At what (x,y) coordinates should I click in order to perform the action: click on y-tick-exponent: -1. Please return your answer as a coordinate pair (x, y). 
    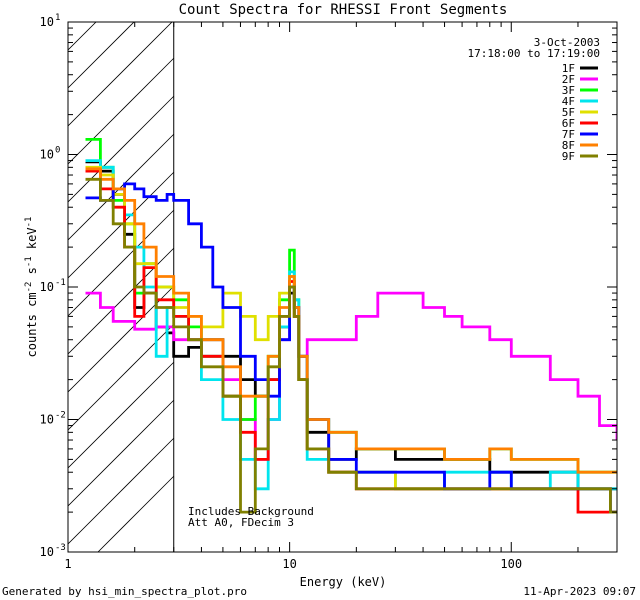
    Looking at the image, I should click on (60, 283).